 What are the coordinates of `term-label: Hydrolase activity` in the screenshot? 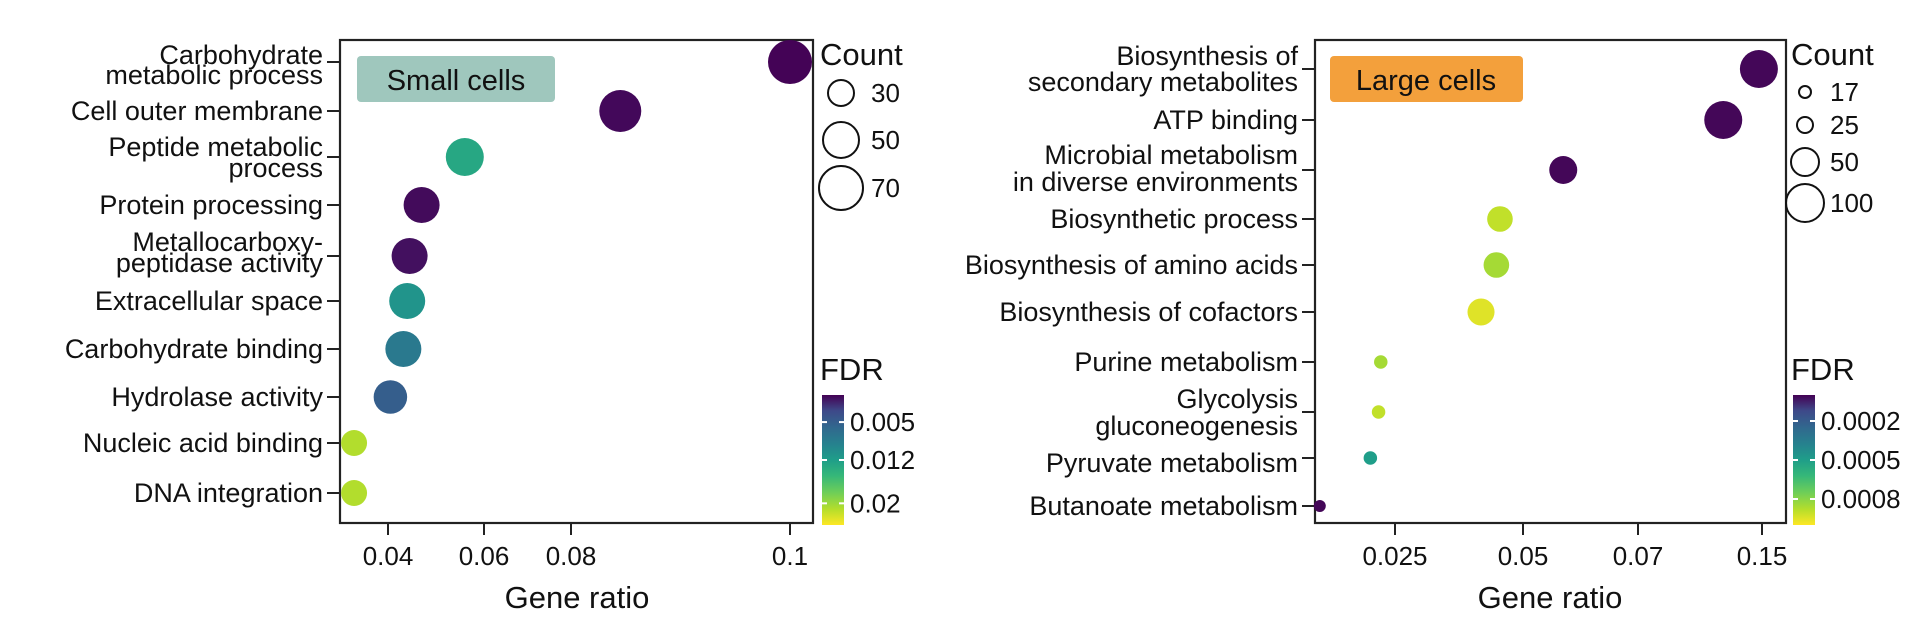 It's located at (217, 397).